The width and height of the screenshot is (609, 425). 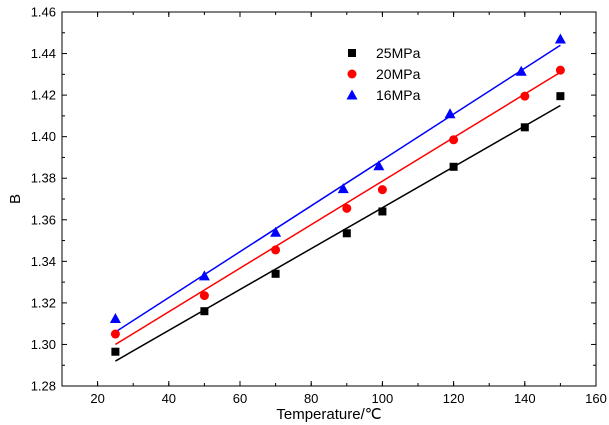 I want to click on y-tick-label: 1.34, so click(x=43, y=261).